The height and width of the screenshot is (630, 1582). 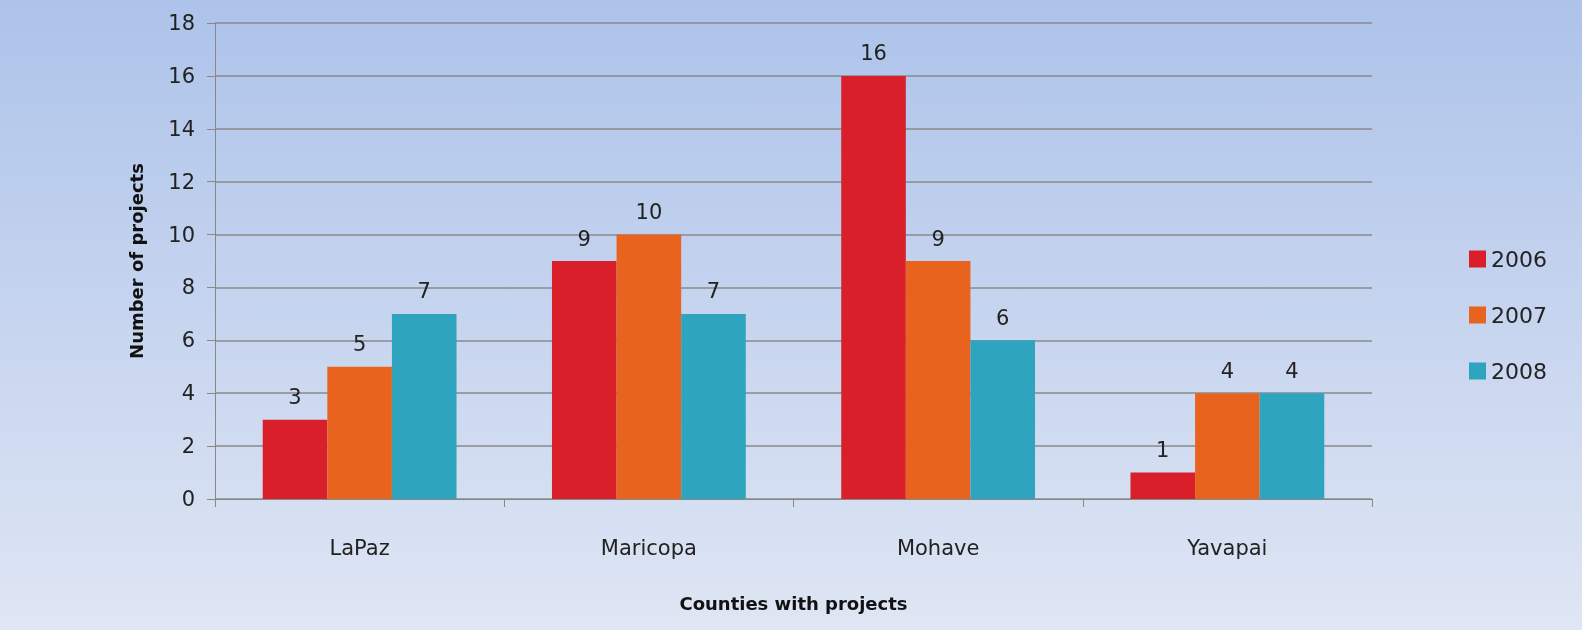 I want to click on x-axis-title: Counties with projects, so click(x=793, y=603).